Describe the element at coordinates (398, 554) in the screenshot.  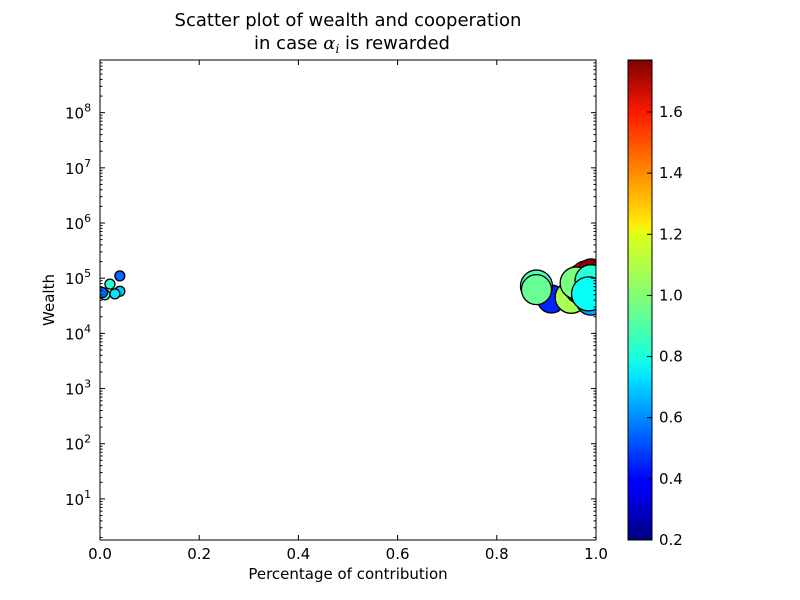
I see `x-tick-label: 0.6` at that location.